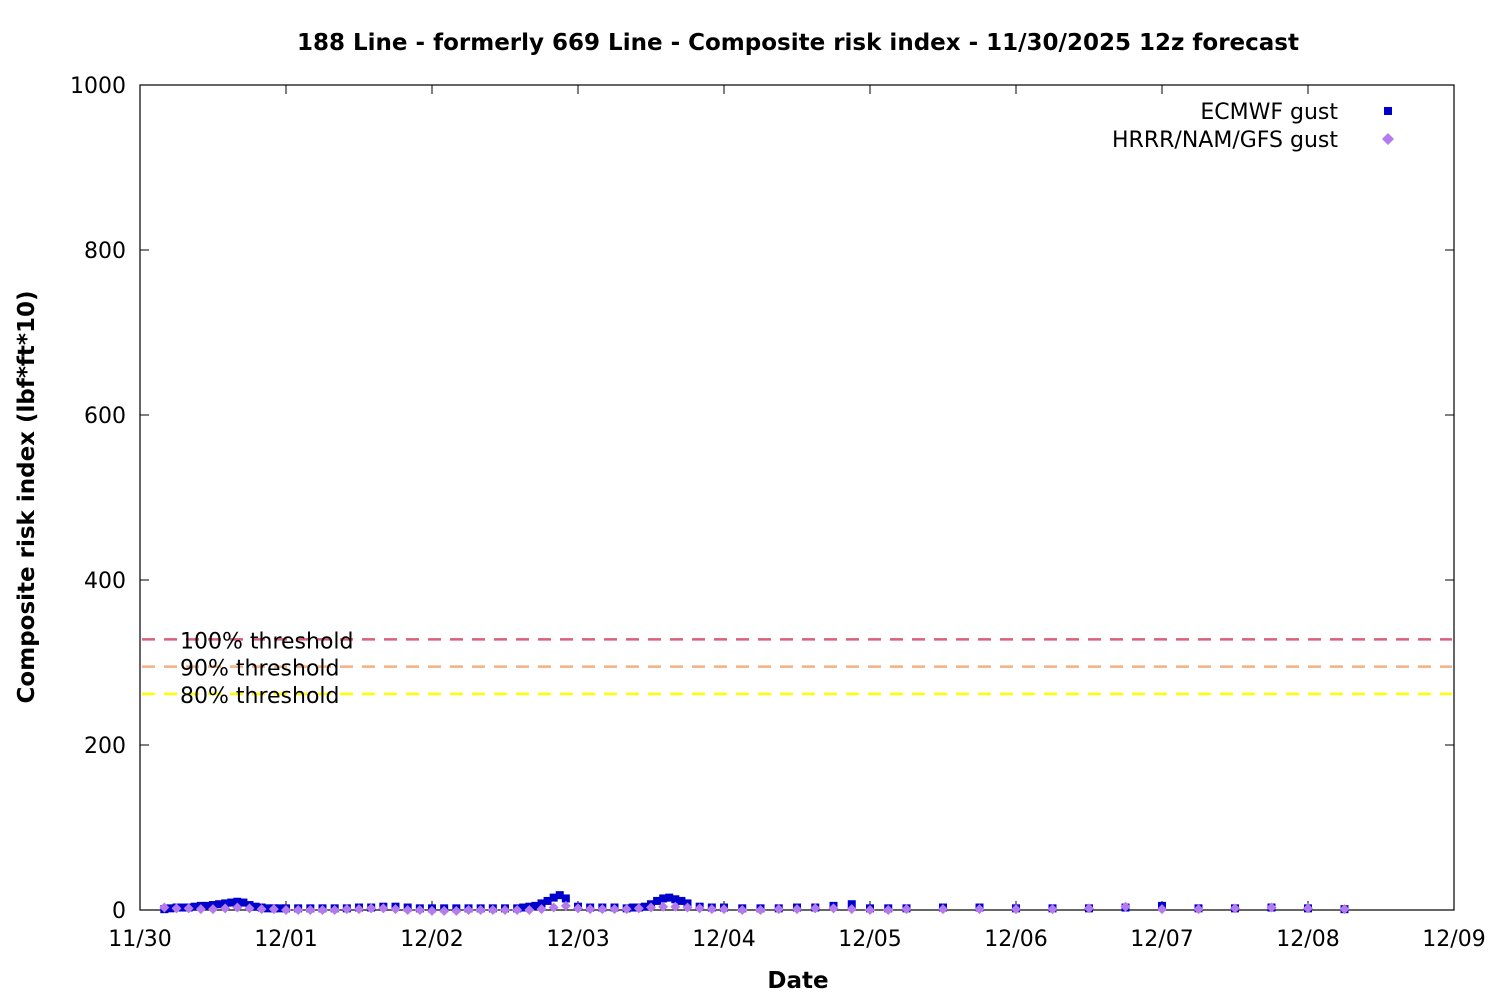 This screenshot has height=1000, width=1500. Describe the element at coordinates (869, 939) in the screenshot. I see `x-tick-label: 12/05` at that location.